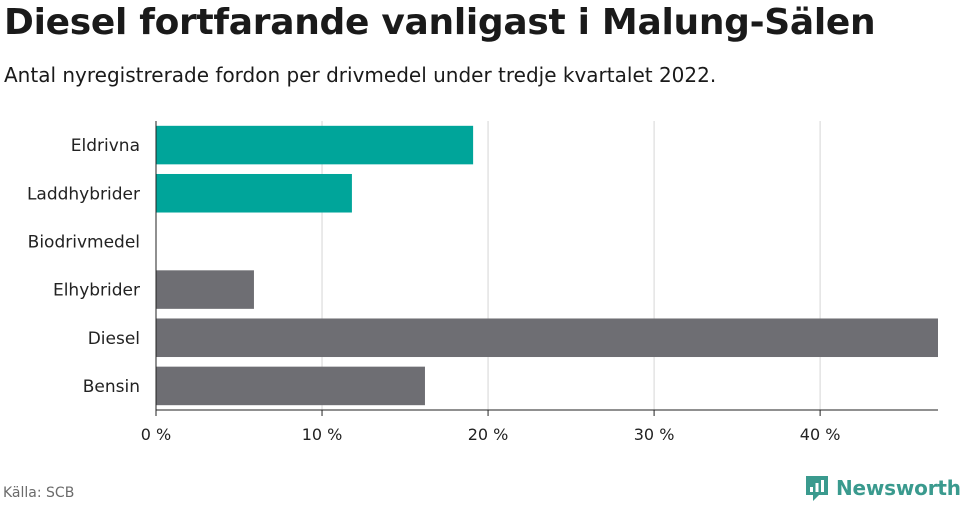 The height and width of the screenshot is (505, 960). Describe the element at coordinates (105, 146) in the screenshot. I see `category-label-0: Eldrivna` at that location.